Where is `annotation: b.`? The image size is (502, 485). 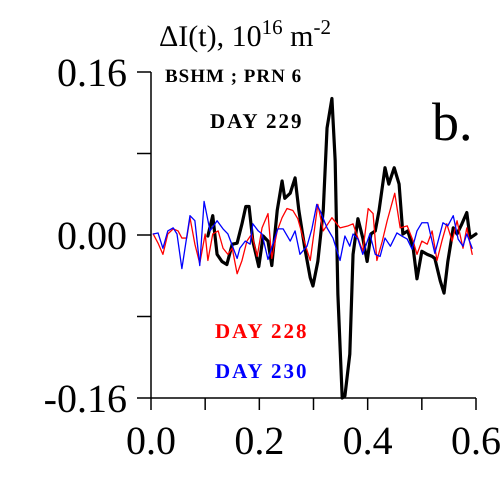 annotation: b. is located at coordinates (452, 122).